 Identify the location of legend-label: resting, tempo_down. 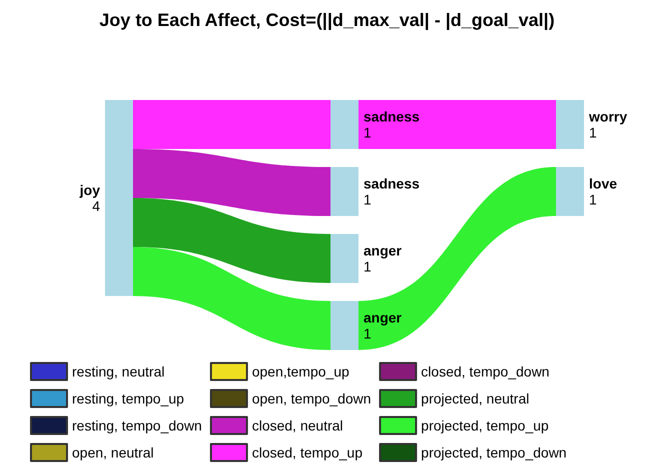
(137, 426).